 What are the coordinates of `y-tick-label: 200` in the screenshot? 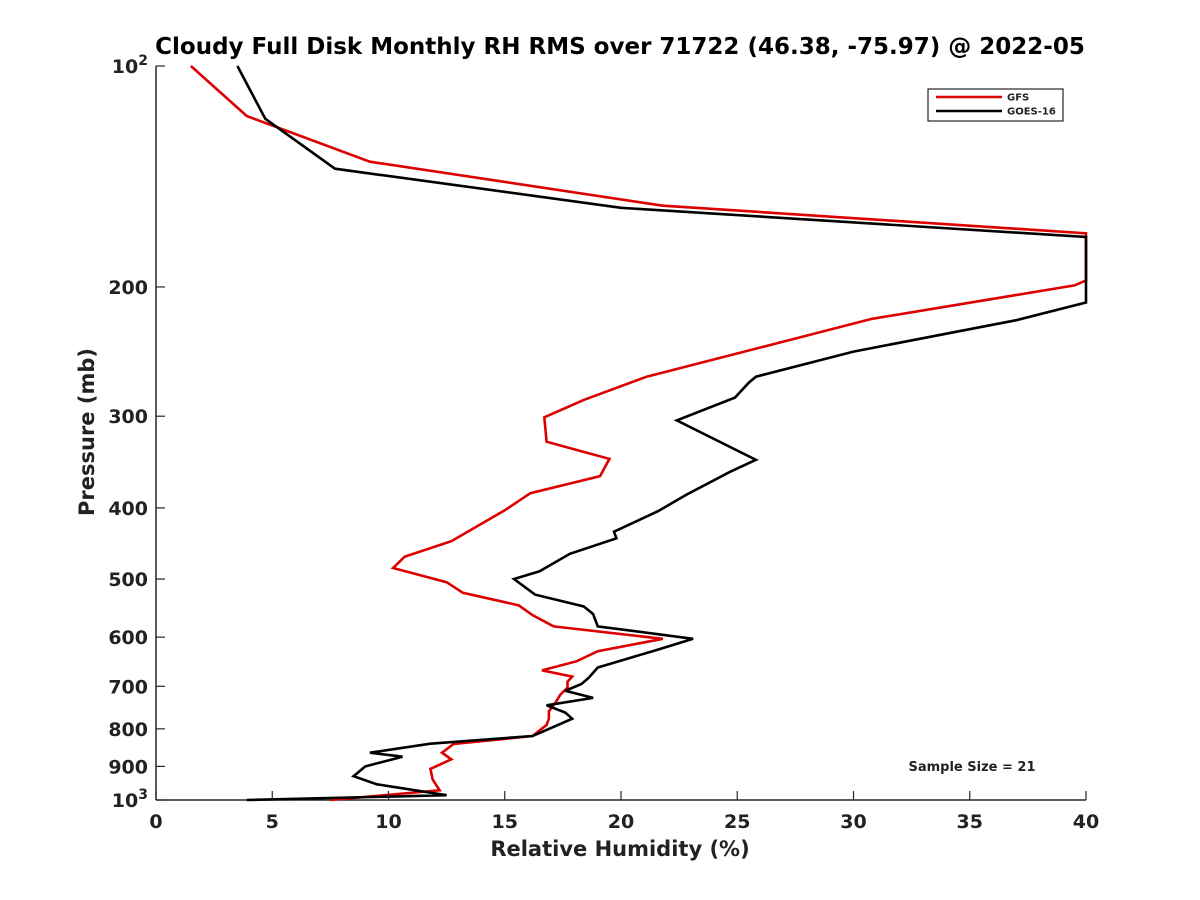 It's located at (128, 288).